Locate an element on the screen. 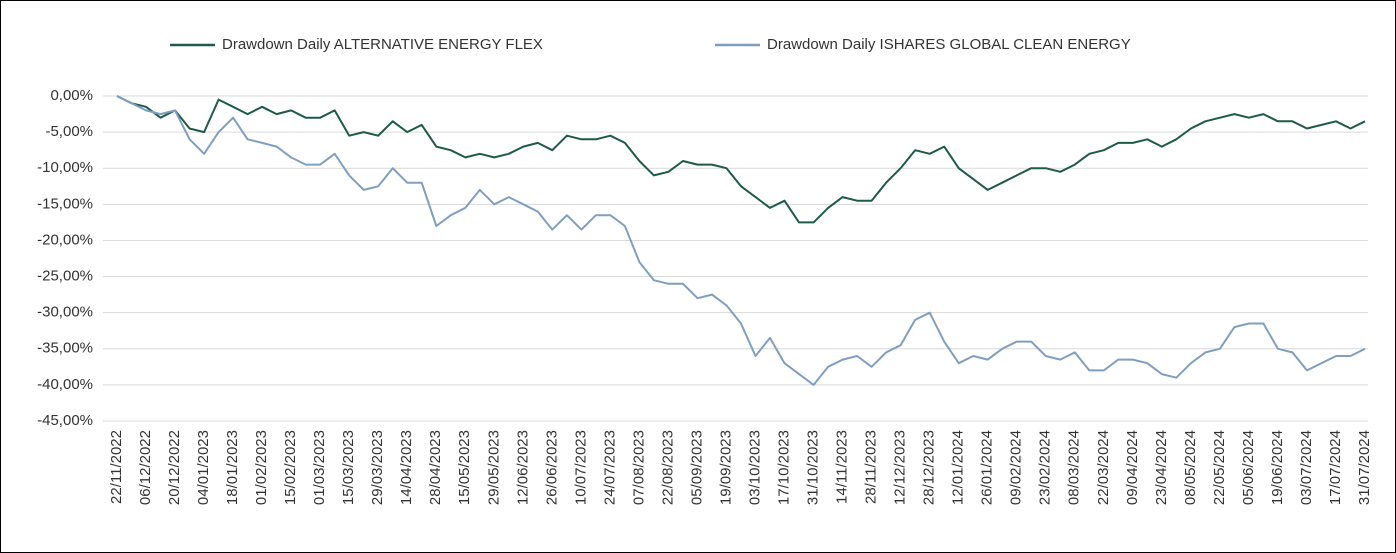  x-tick-label: 15/03/2023 is located at coordinates (348, 467).